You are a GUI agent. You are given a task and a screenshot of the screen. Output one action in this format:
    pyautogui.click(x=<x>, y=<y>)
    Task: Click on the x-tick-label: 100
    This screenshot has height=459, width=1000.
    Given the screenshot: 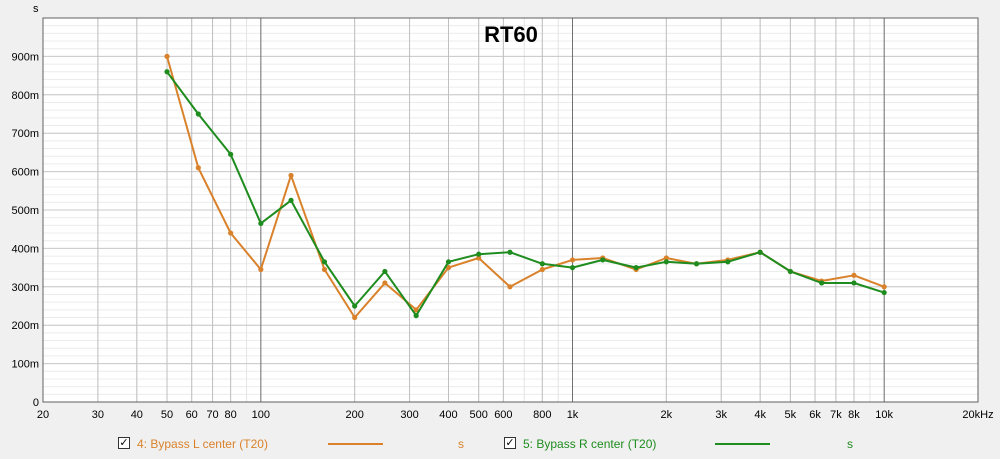 What is the action you would take?
    pyautogui.click(x=261, y=415)
    